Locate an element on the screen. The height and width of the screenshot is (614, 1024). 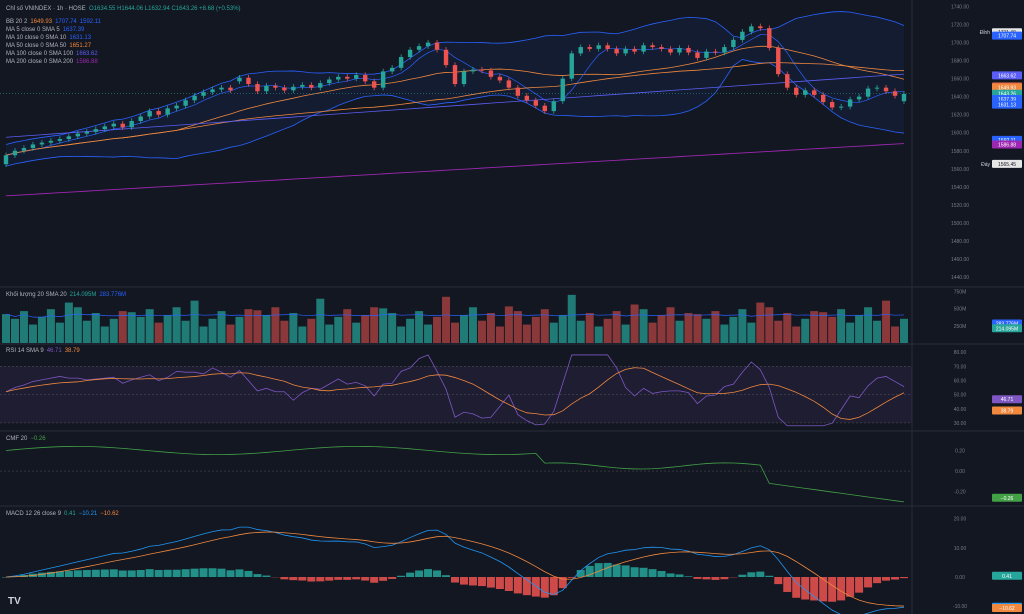
price-axis-label-bg is located at coordinates (1007, 87).